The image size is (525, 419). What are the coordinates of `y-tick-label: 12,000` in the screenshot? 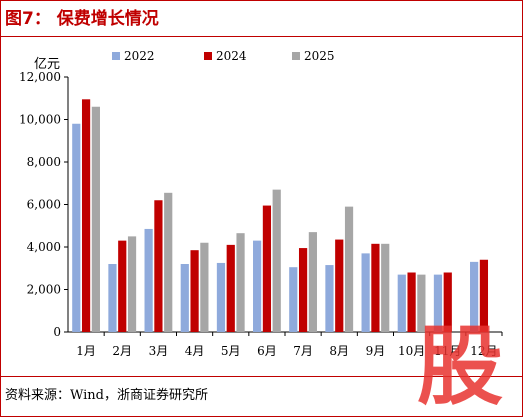 It's located at (40, 77).